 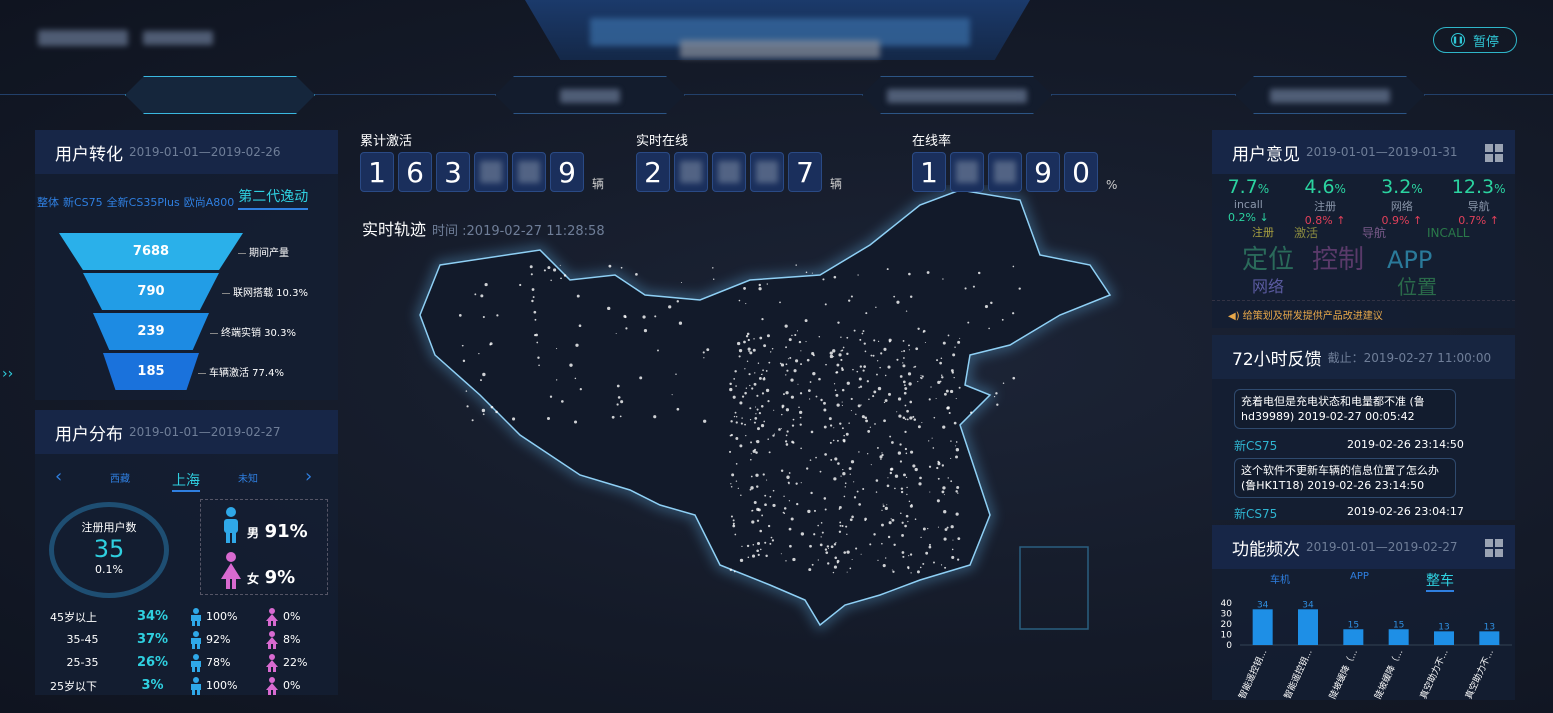 I want to click on opinion-stat: 3.2% 网络 0.9% ↑, so click(x=1402, y=201).